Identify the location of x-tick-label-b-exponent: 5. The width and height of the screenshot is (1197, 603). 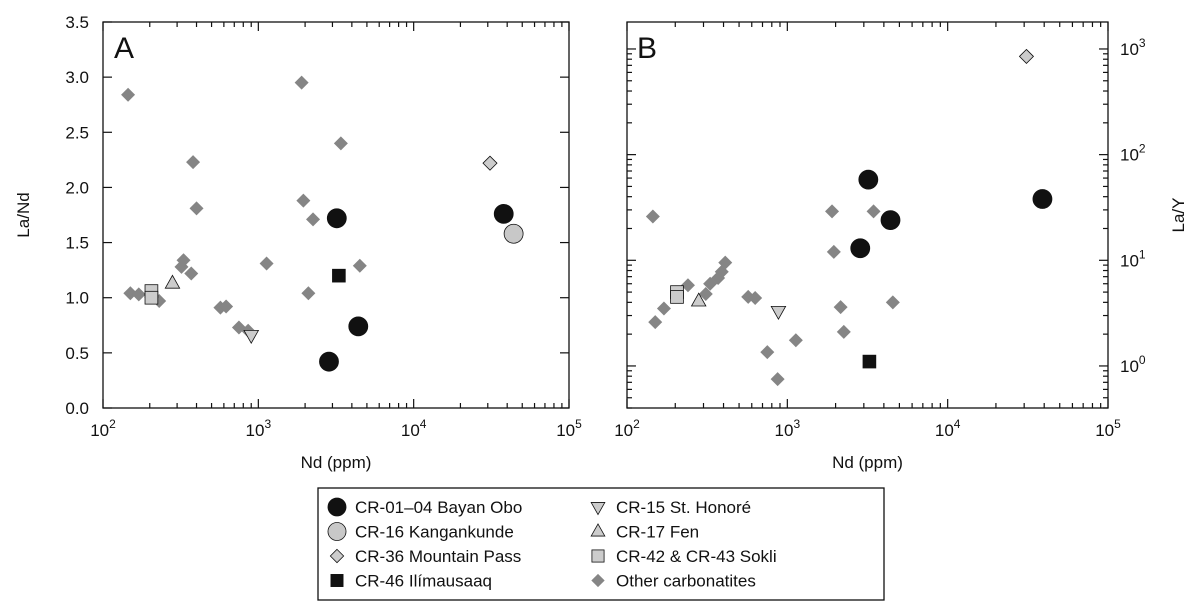
(1117, 424).